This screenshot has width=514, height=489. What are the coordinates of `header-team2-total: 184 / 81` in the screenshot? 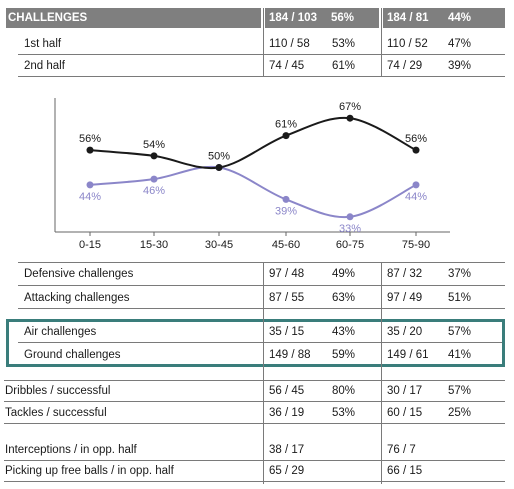 It's located at (408, 18).